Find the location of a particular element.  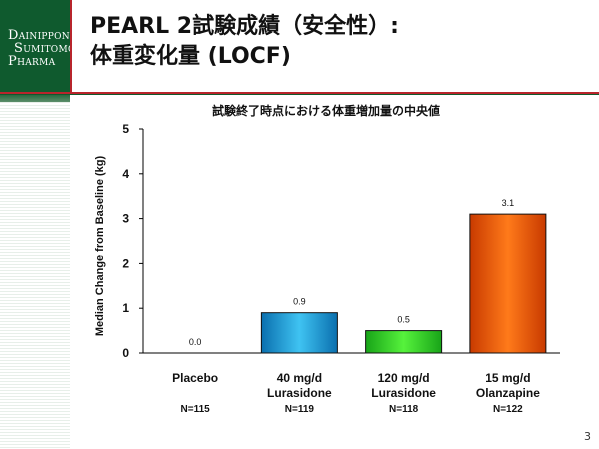

data-label: 0.0 is located at coordinates (195, 342).